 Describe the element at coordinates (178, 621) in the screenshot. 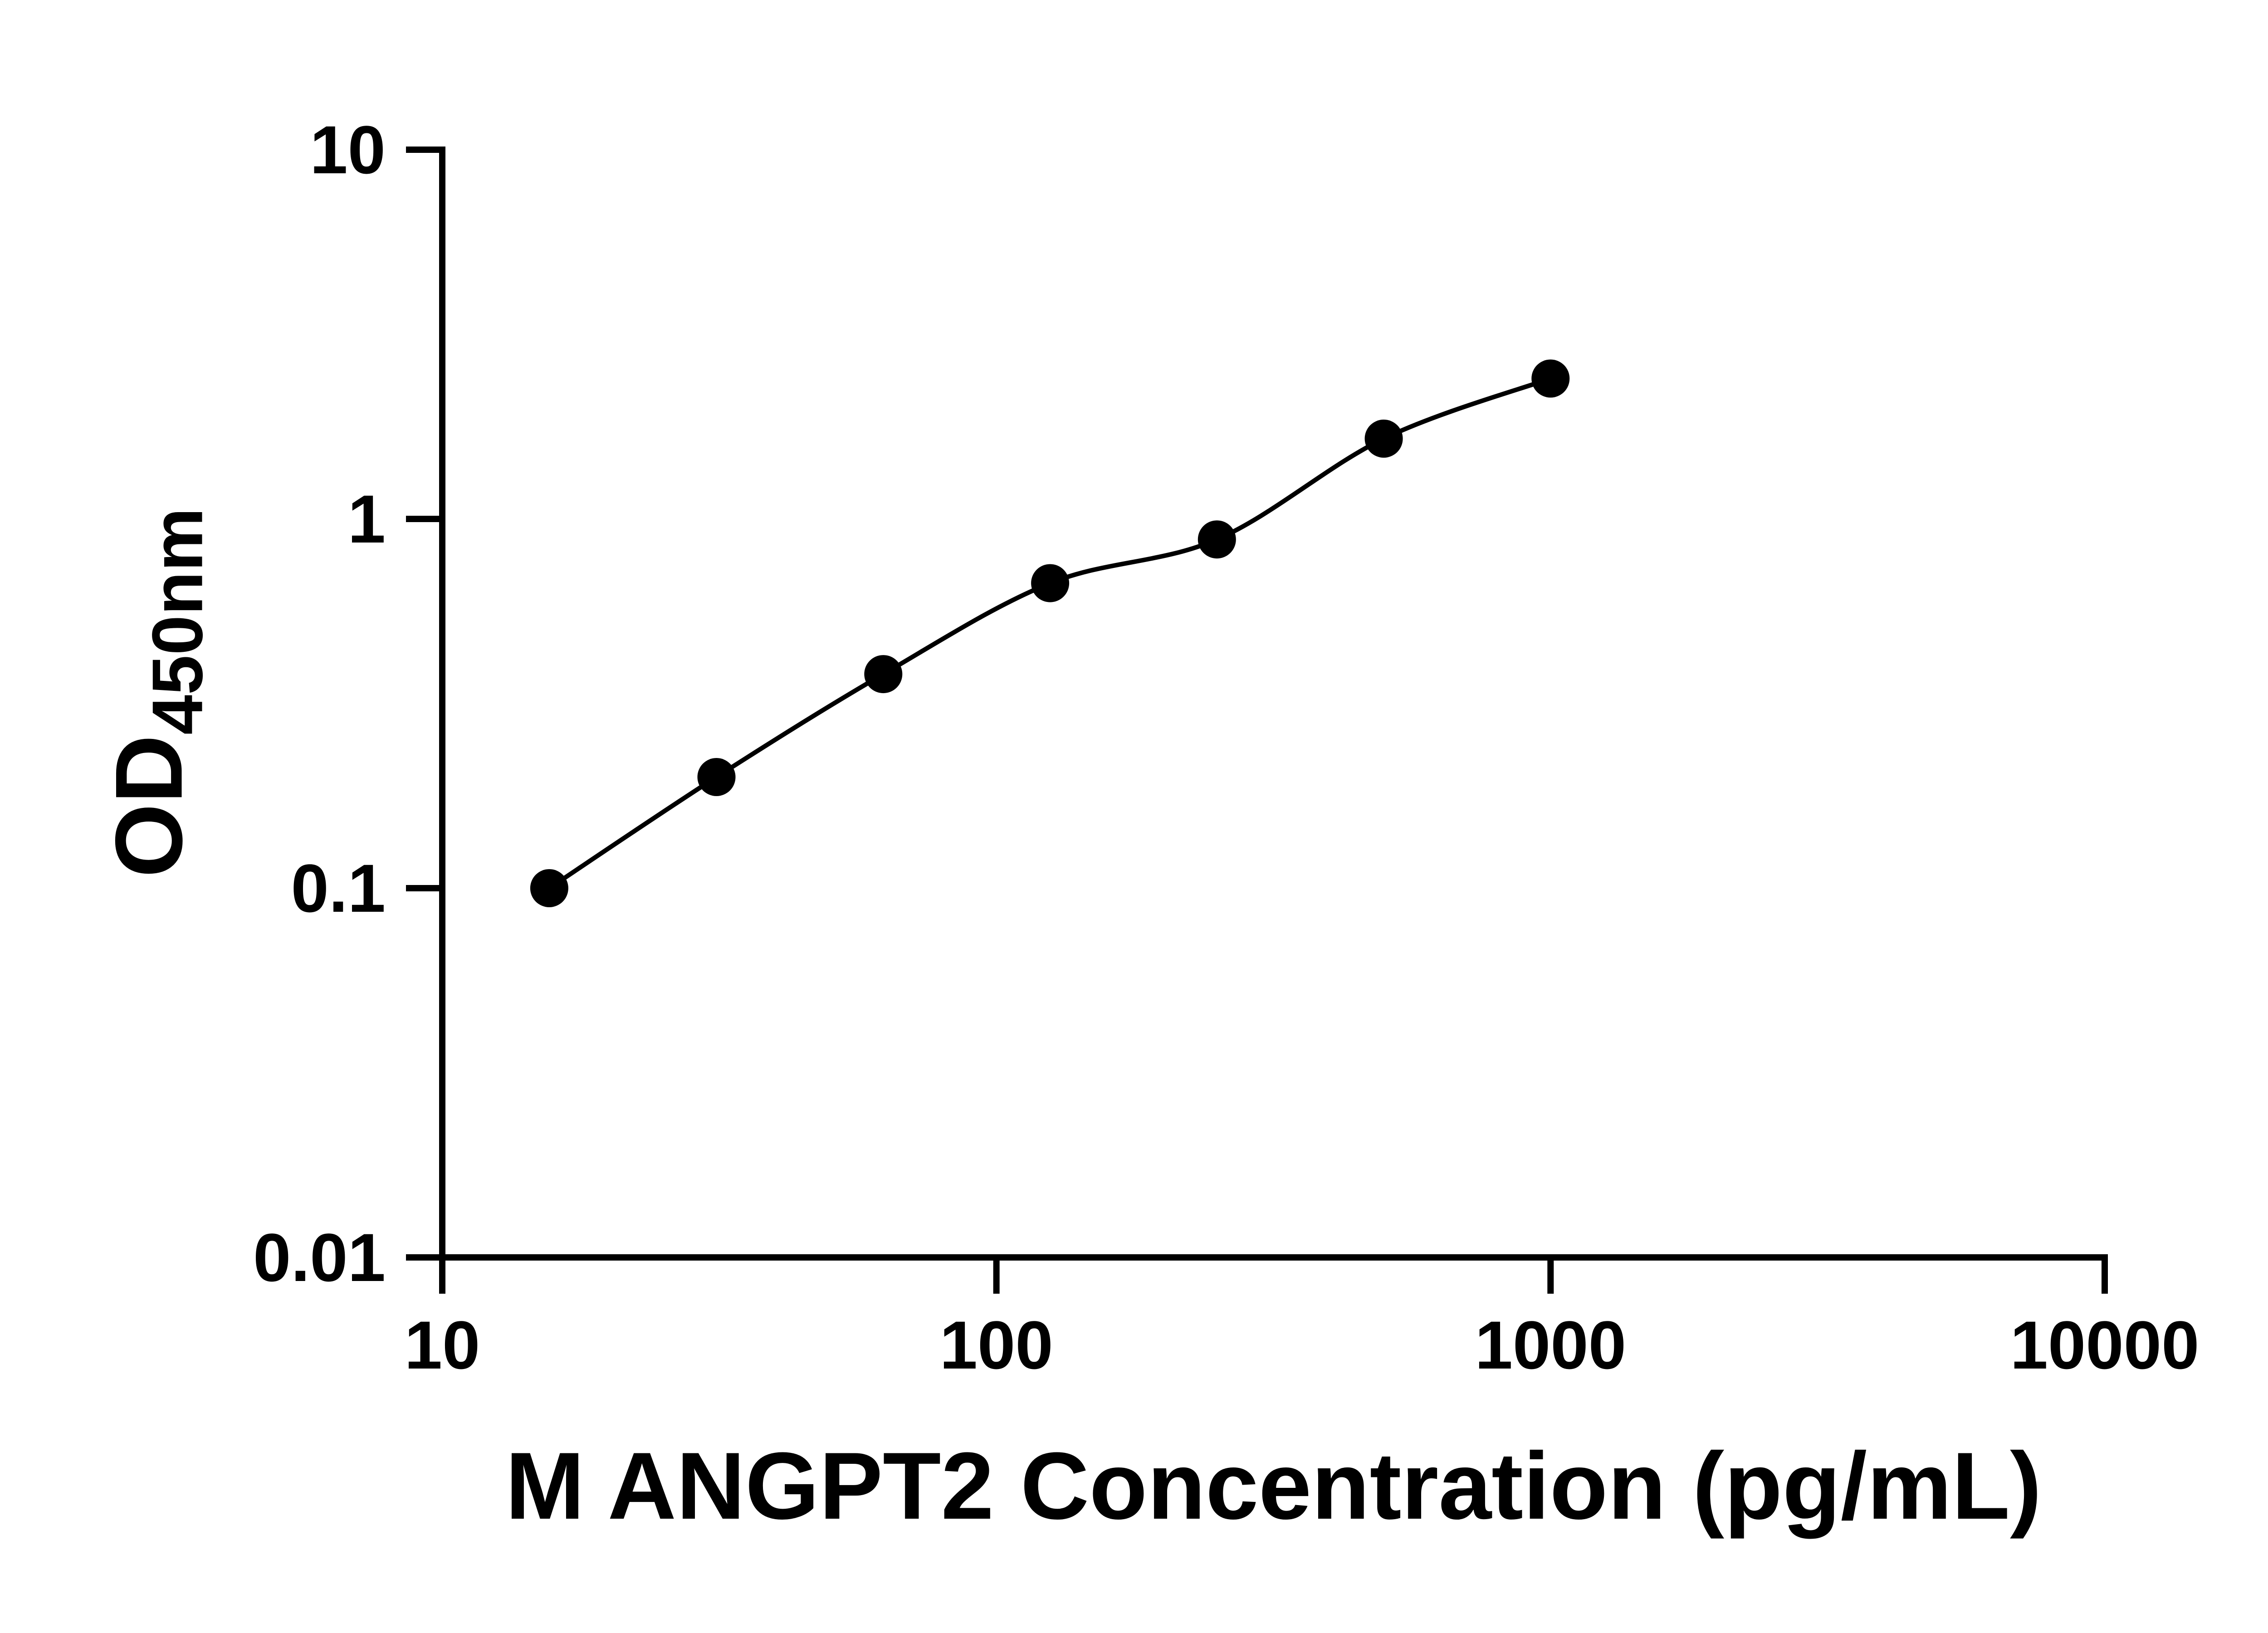

I see `y-axis-title-subscript: 450nm` at that location.